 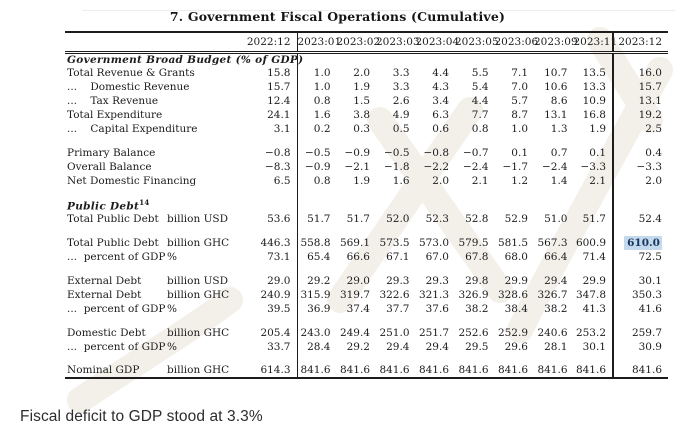 What do you see at coordinates (115, 114) in the screenshot?
I see `row-label: Total Expenditure` at bounding box center [115, 114].